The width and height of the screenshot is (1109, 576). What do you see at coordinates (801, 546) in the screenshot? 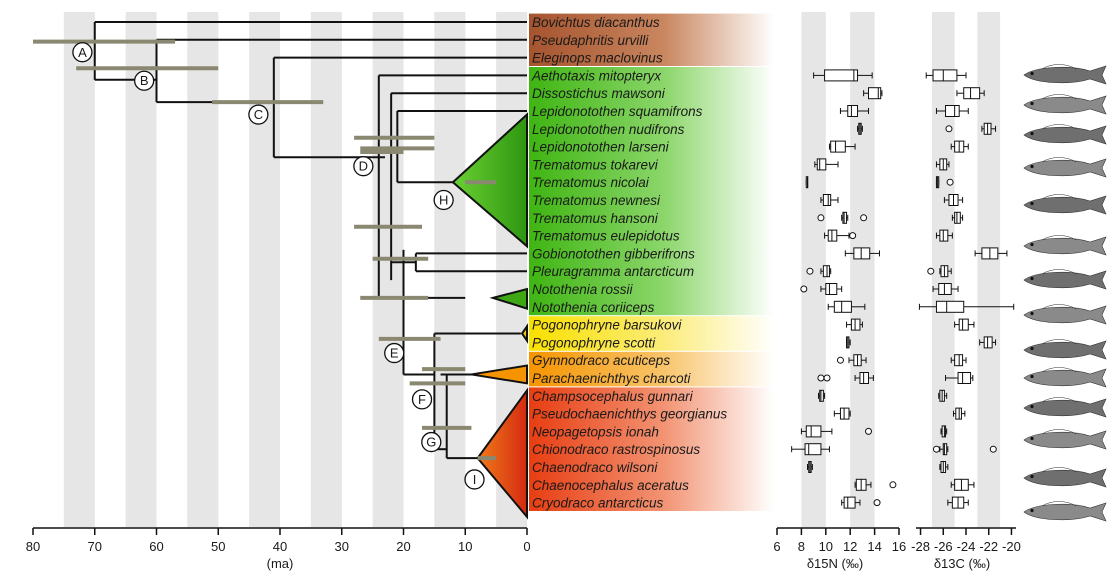
I see `d15n-tick-label: 8` at bounding box center [801, 546].